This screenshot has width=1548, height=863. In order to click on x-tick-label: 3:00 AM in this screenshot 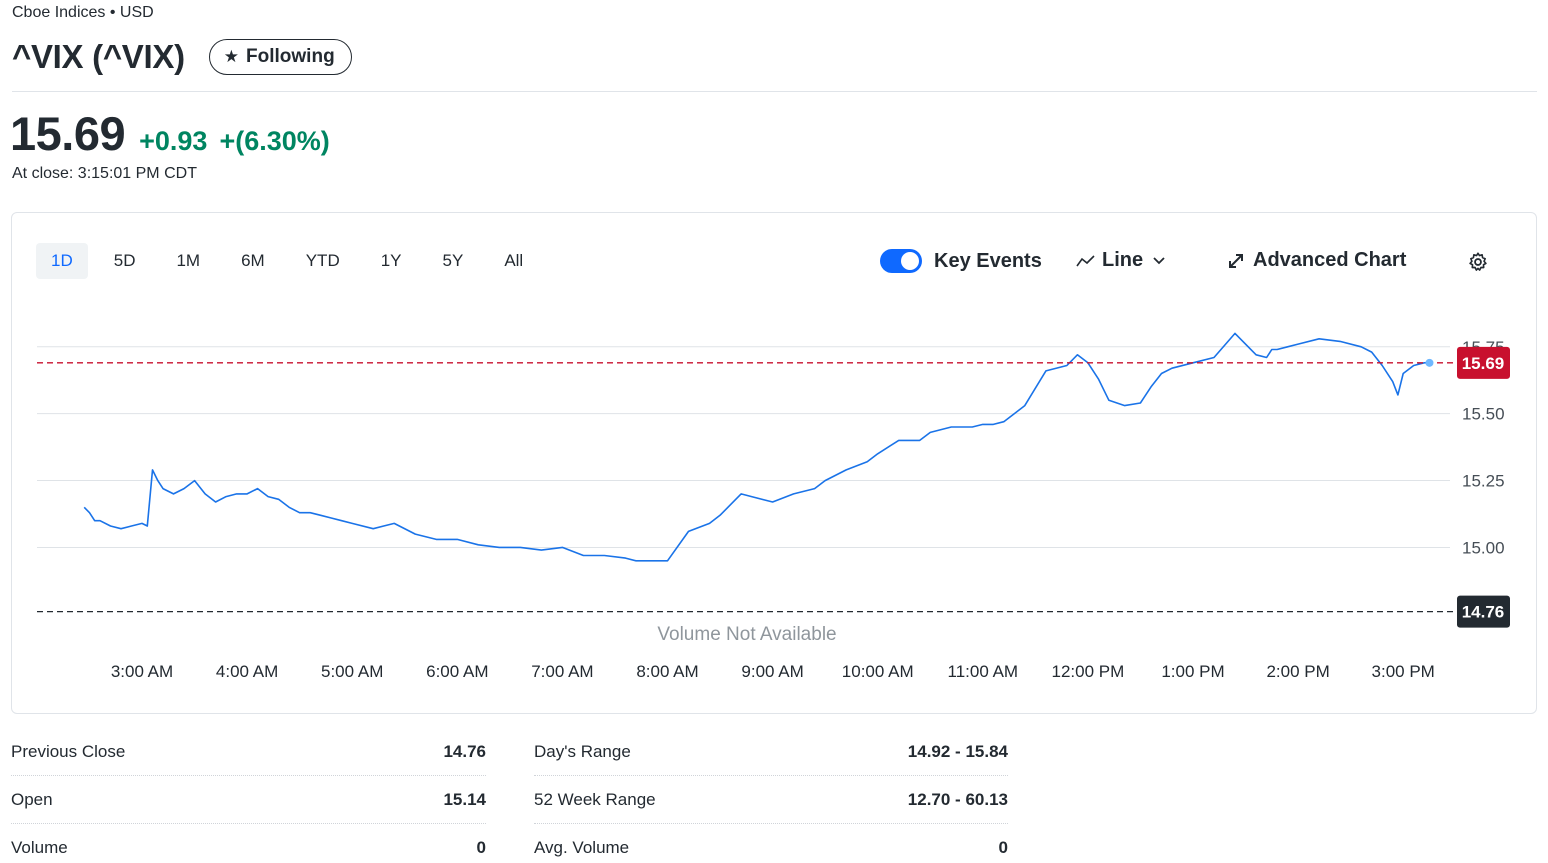, I will do `click(142, 671)`.